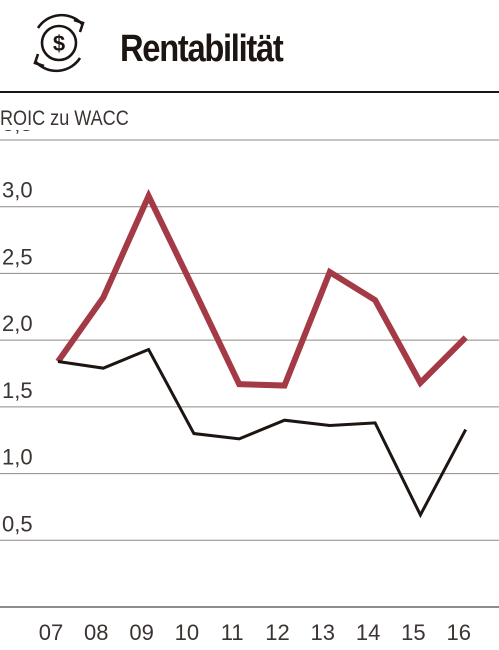 The height and width of the screenshot is (650, 499). What do you see at coordinates (17, 190) in the screenshot?
I see `y-tick-label: 3,0` at bounding box center [17, 190].